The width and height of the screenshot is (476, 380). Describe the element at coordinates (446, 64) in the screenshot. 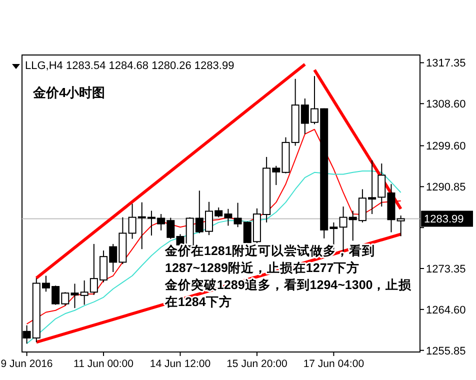

I see `y-tick-label: 1317.35` at that location.